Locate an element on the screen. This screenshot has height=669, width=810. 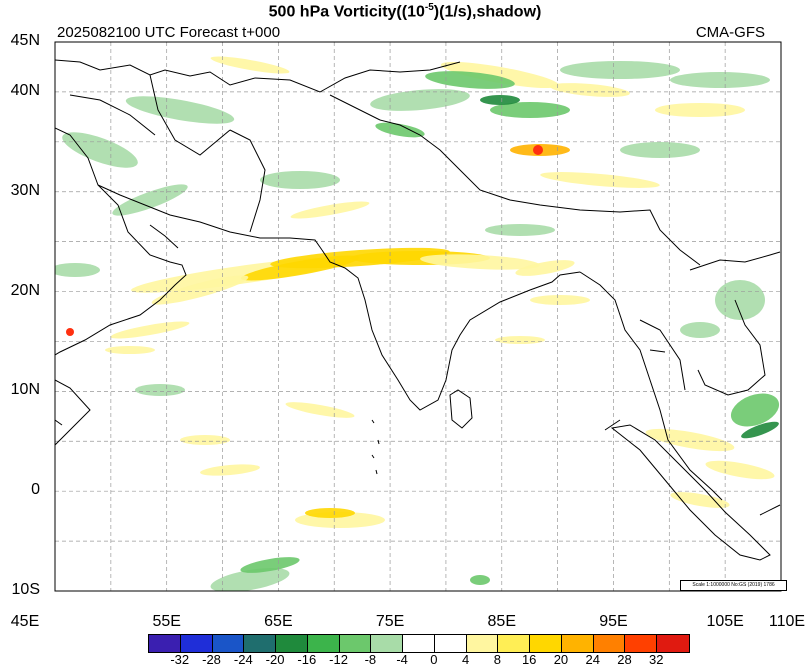
colorbar-label: -12 is located at coordinates (338, 659).